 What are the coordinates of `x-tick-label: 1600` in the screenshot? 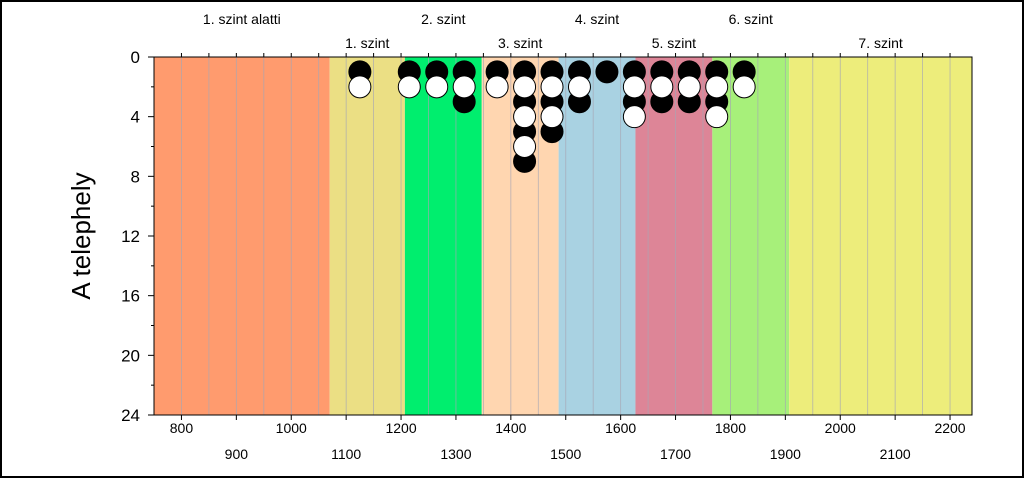 It's located at (620, 428).